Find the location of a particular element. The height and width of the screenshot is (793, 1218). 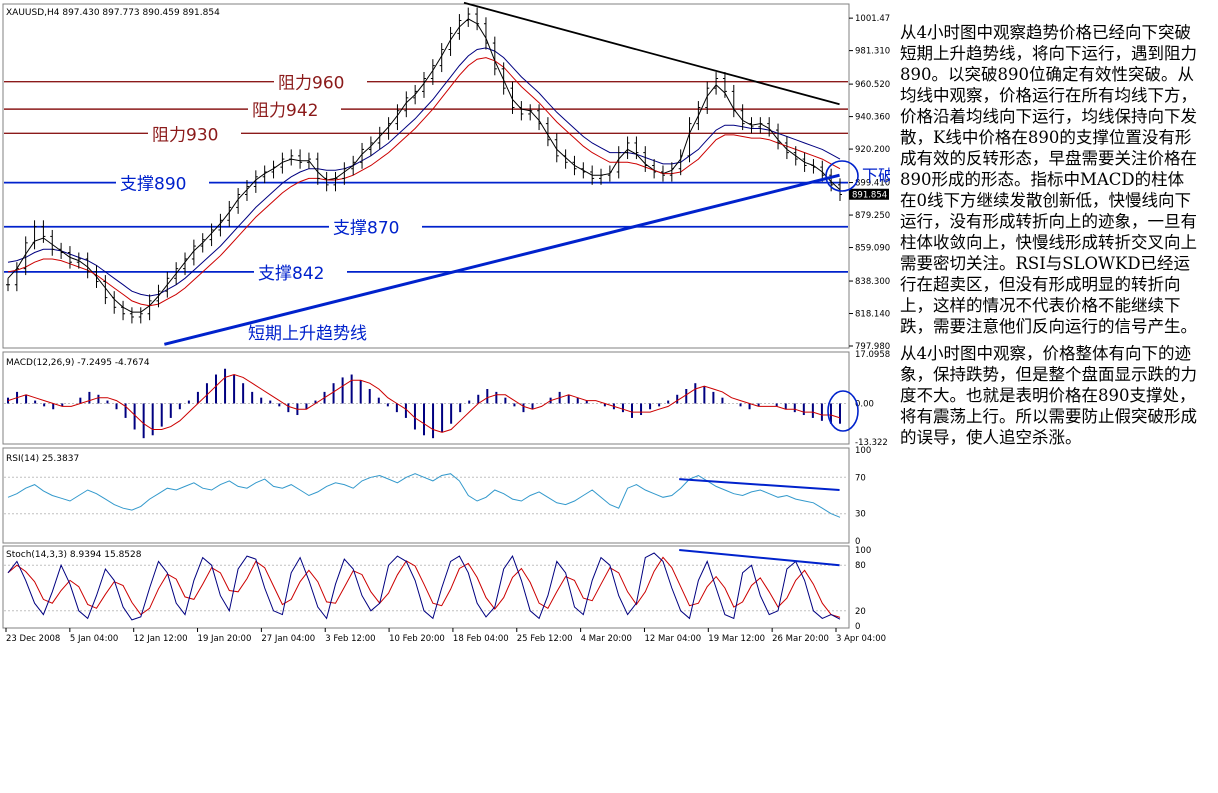

rsi-tick-label: 70 is located at coordinates (860, 478).